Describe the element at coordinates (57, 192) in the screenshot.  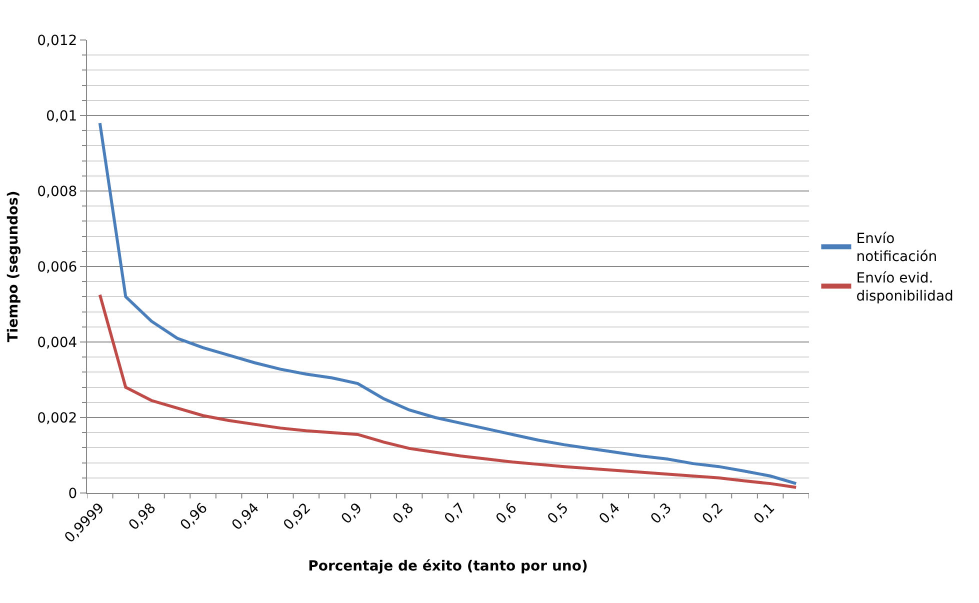
I see `y-tick-label: 0,008` at that location.